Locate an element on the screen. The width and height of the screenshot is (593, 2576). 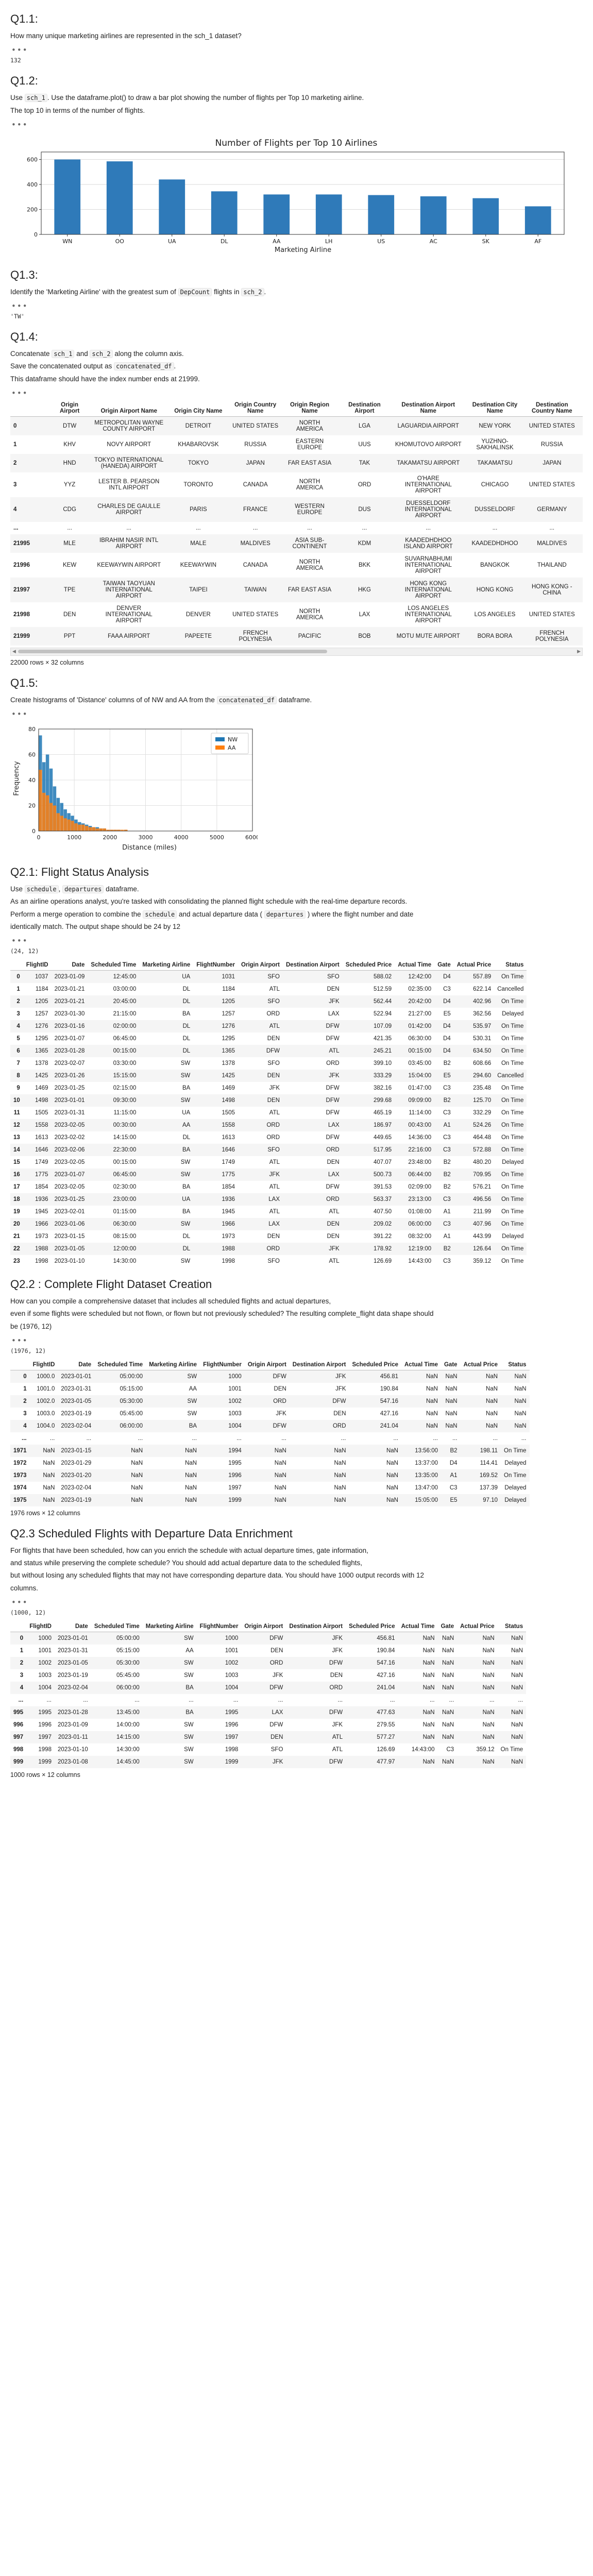
table-cell: ORD is located at coordinates (273, 1125).